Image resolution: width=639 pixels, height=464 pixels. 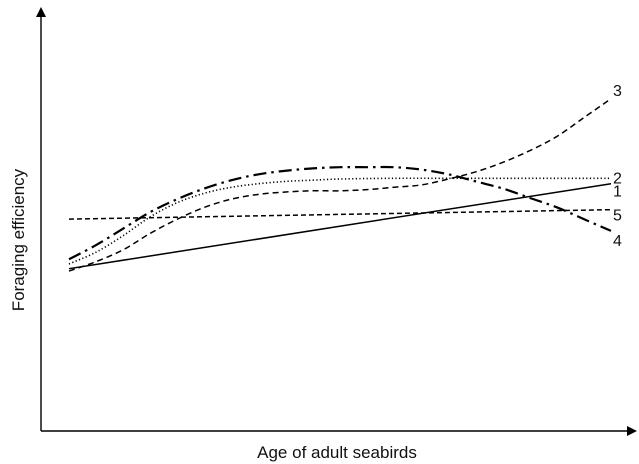 I want to click on x-axis-title: Age of adult seabirds, so click(x=337, y=452).